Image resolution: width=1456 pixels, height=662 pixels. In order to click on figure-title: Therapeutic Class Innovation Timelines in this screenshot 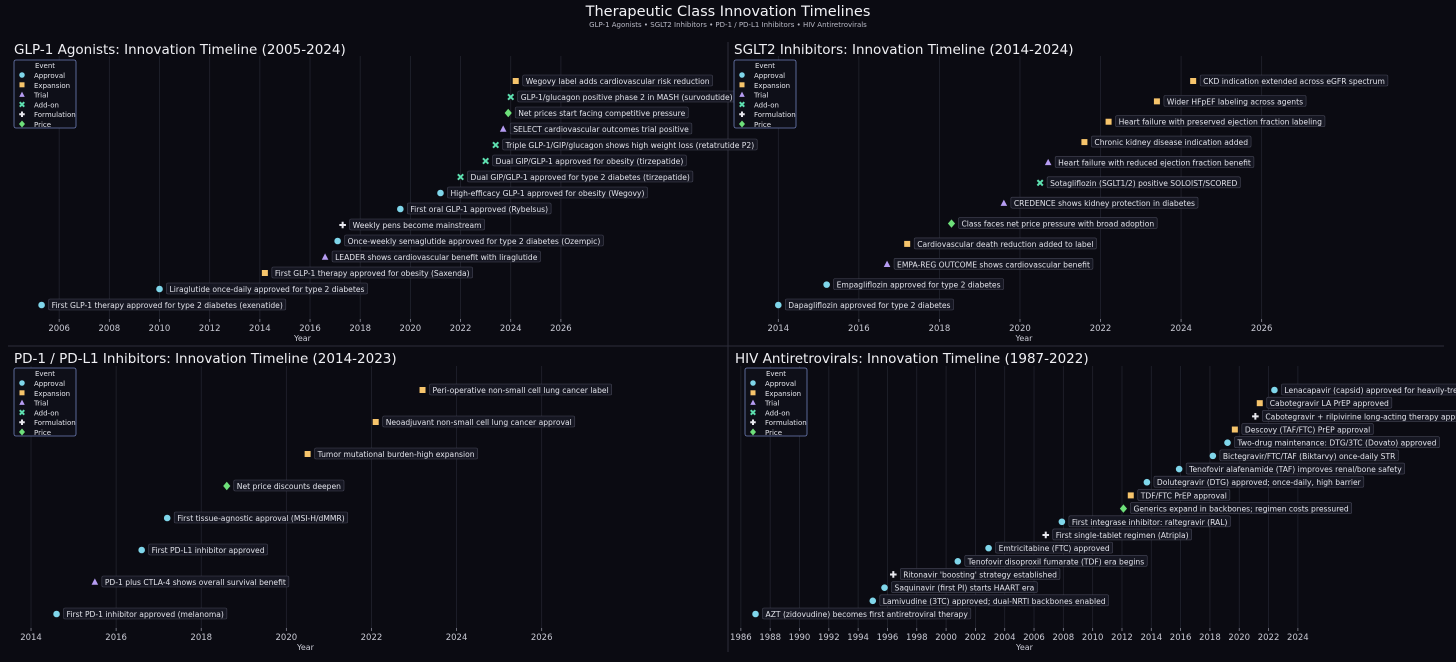, I will do `click(728, 12)`.